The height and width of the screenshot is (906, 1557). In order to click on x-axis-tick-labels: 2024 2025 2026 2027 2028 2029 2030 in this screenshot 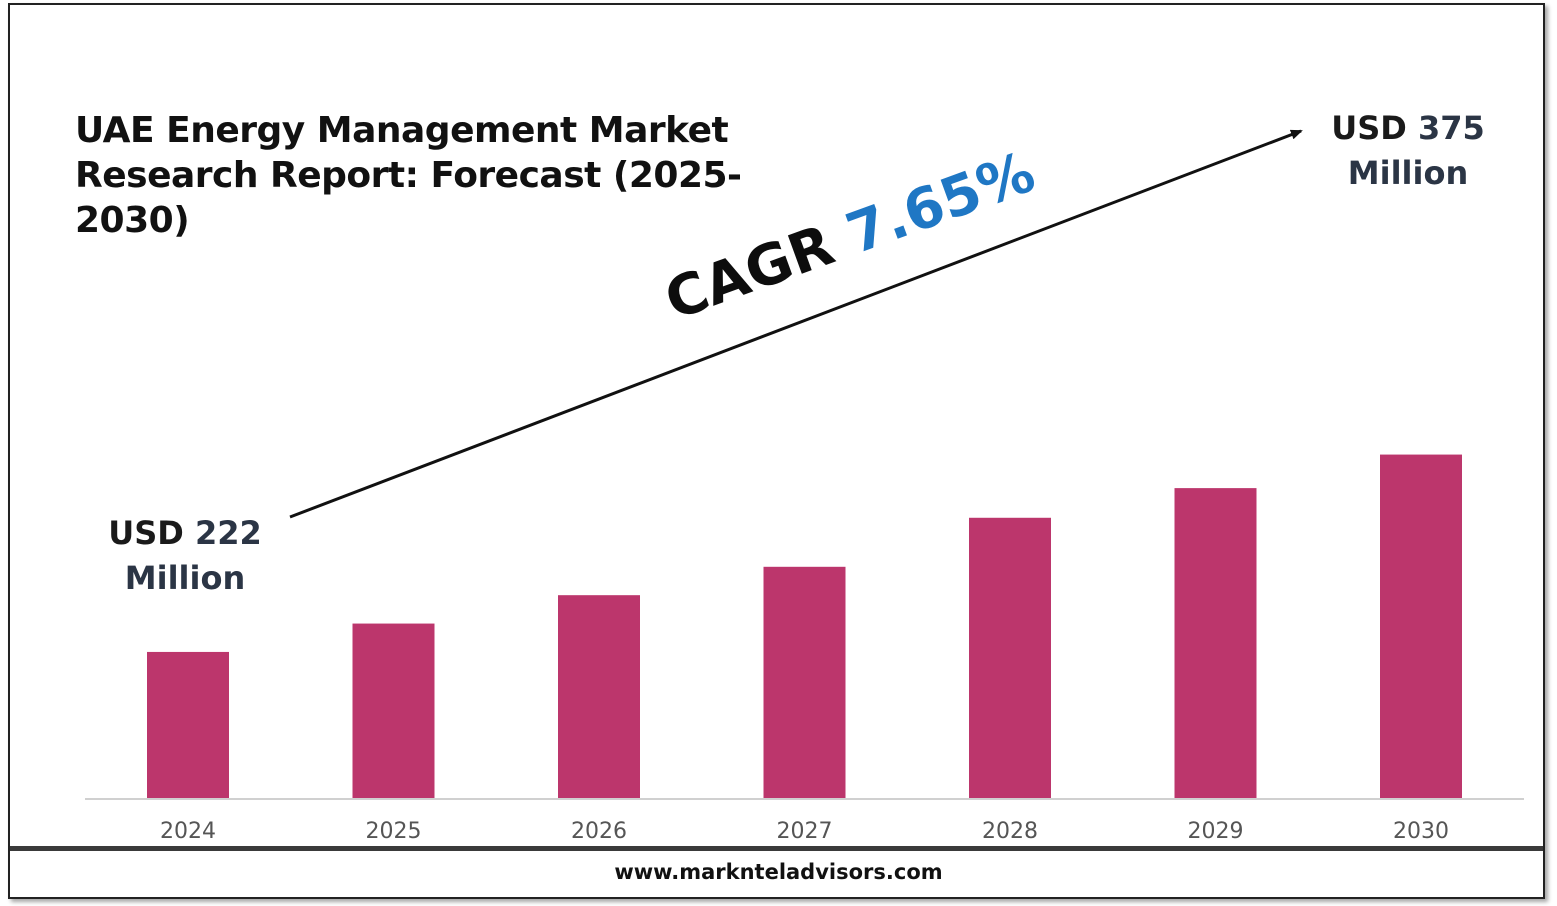, I will do `click(804, 831)`.